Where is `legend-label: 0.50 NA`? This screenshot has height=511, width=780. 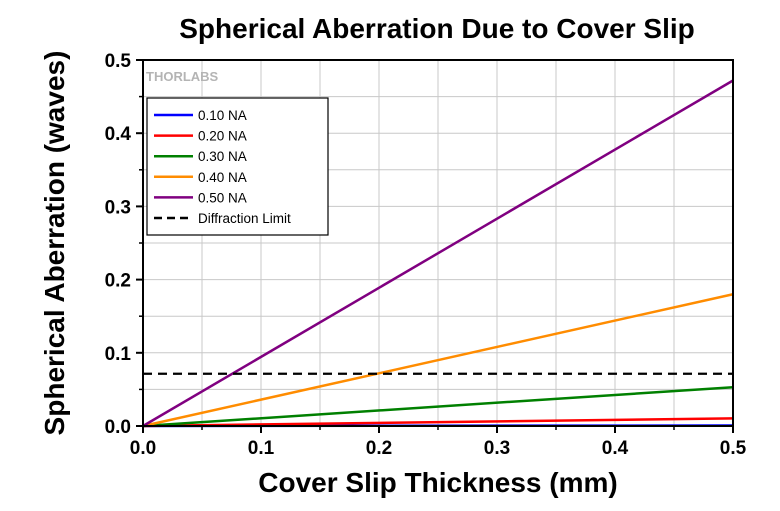 legend-label: 0.50 NA is located at coordinates (222, 197).